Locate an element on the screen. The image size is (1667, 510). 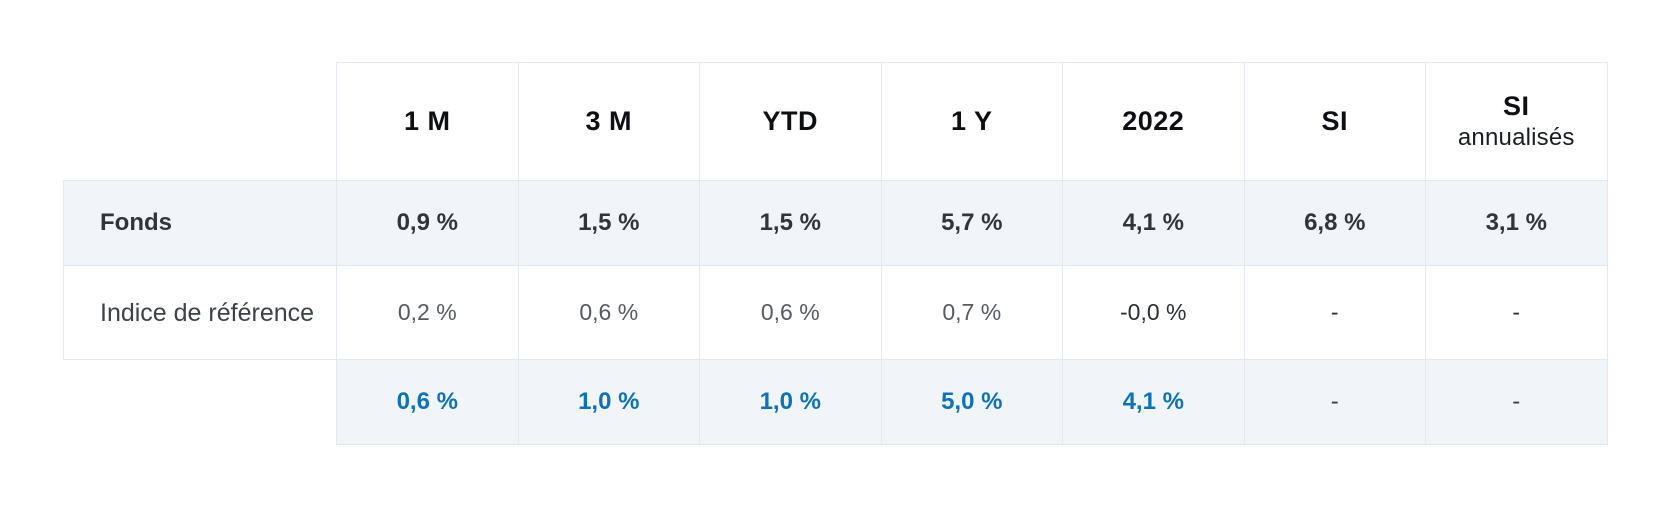
row-label-difference is located at coordinates (200, 402).